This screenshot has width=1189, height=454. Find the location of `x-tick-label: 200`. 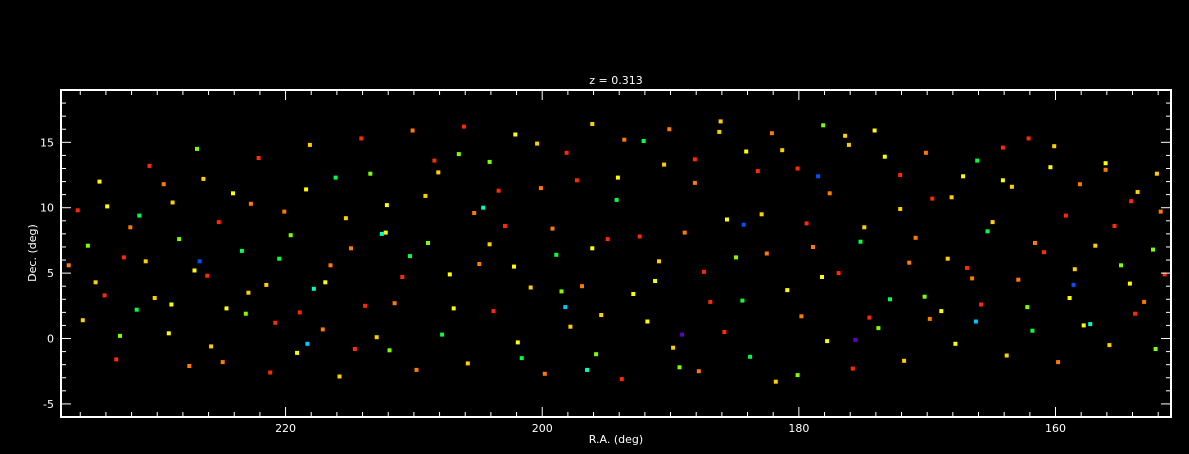

x-tick-label: 200 is located at coordinates (542, 428).